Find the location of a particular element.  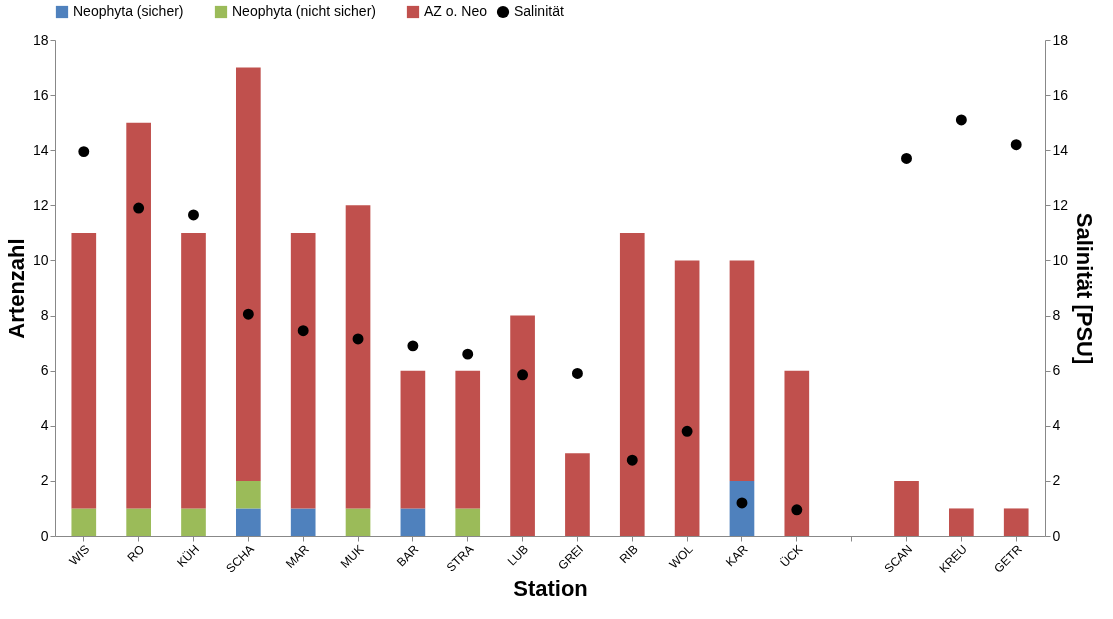

y-tick-label: 0 is located at coordinates (44, 535).